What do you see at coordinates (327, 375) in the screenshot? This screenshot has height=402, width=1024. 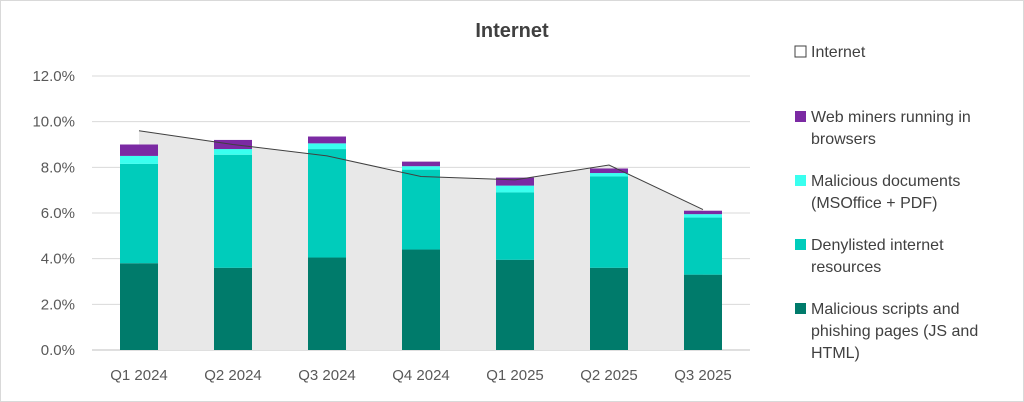 I see `x-tick-label: Q3 2024` at bounding box center [327, 375].